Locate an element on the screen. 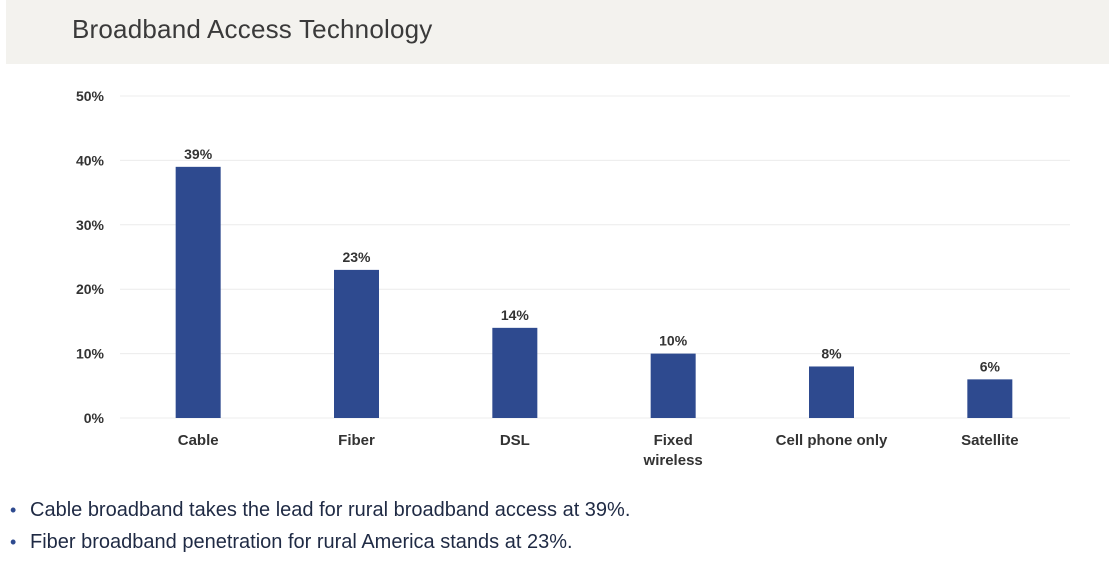 The image size is (1109, 580). bar-value-label: 23% is located at coordinates (356, 257).